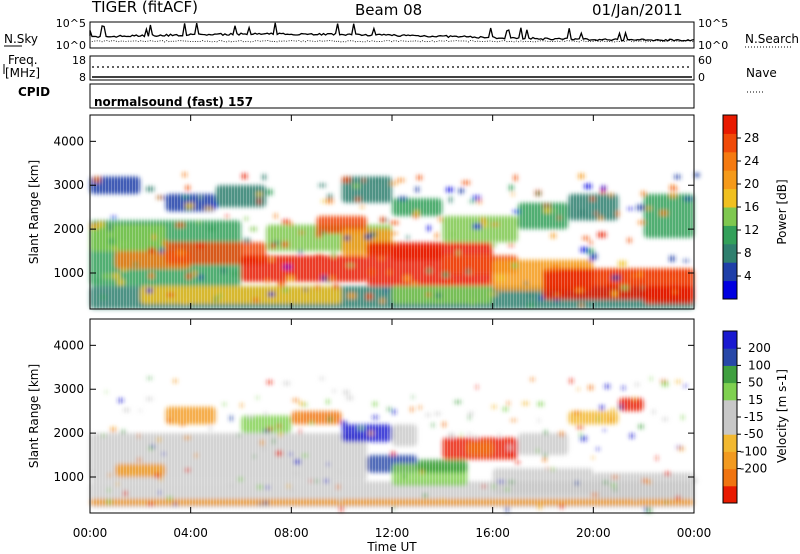 The height and width of the screenshot is (554, 800). I want to click on vel-cbar-tick-m15: -15, so click(754, 417).